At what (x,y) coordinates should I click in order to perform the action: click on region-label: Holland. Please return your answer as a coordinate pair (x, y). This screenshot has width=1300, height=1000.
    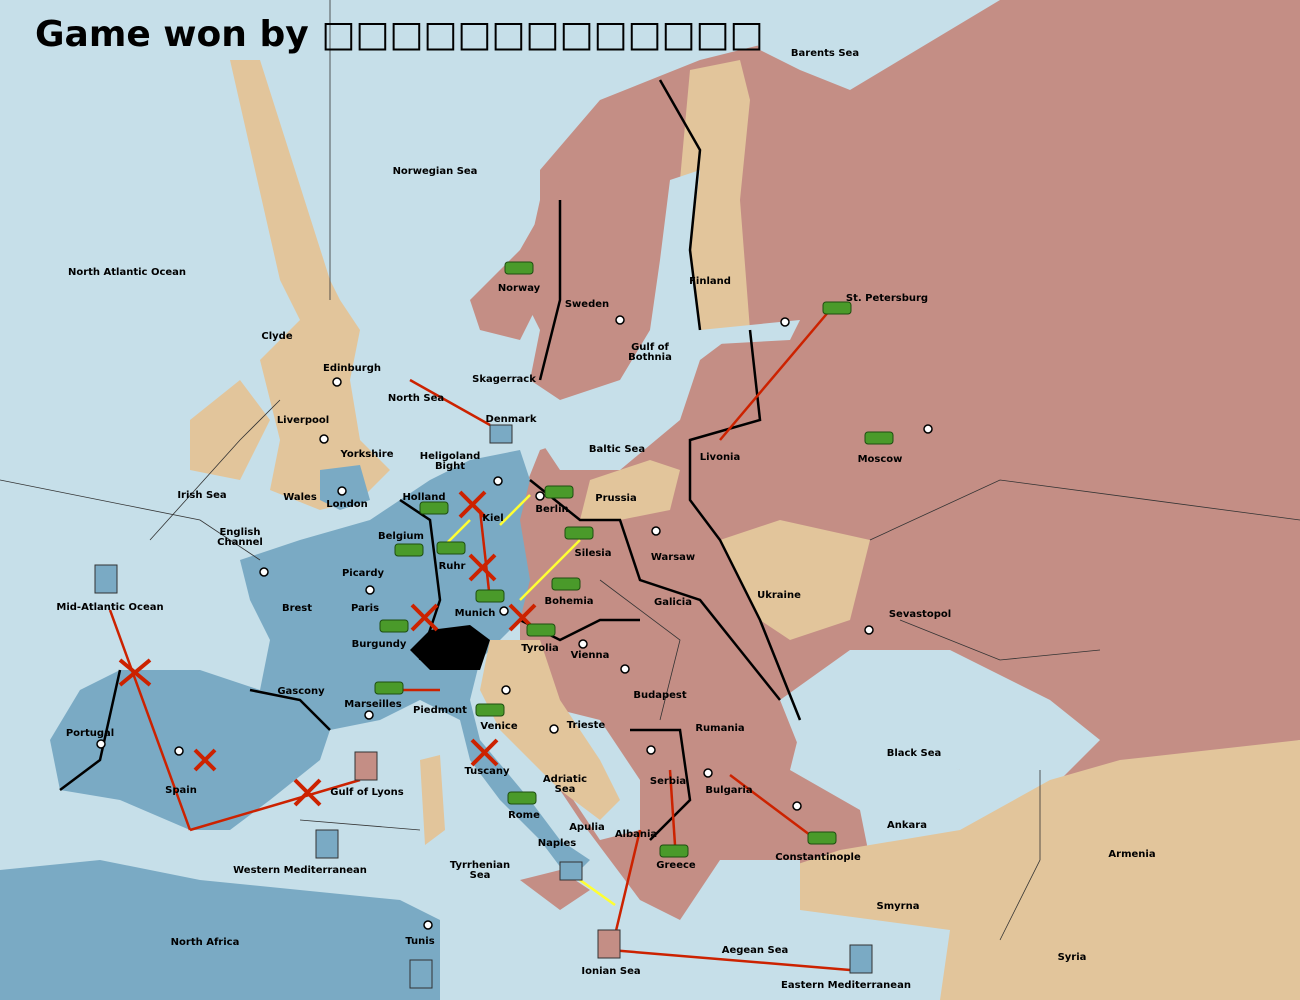
    Looking at the image, I should click on (423, 497).